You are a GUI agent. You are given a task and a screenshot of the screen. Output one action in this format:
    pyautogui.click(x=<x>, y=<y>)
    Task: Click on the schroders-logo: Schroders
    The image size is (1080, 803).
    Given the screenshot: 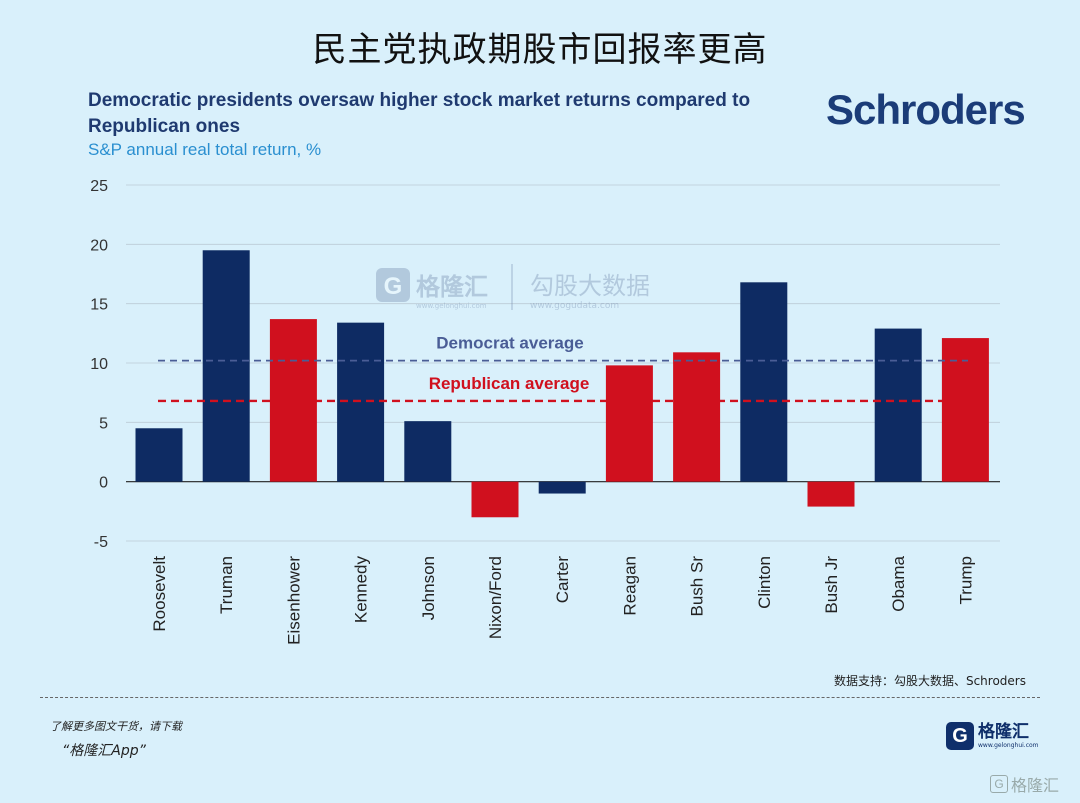 What is the action you would take?
    pyautogui.click(x=926, y=109)
    